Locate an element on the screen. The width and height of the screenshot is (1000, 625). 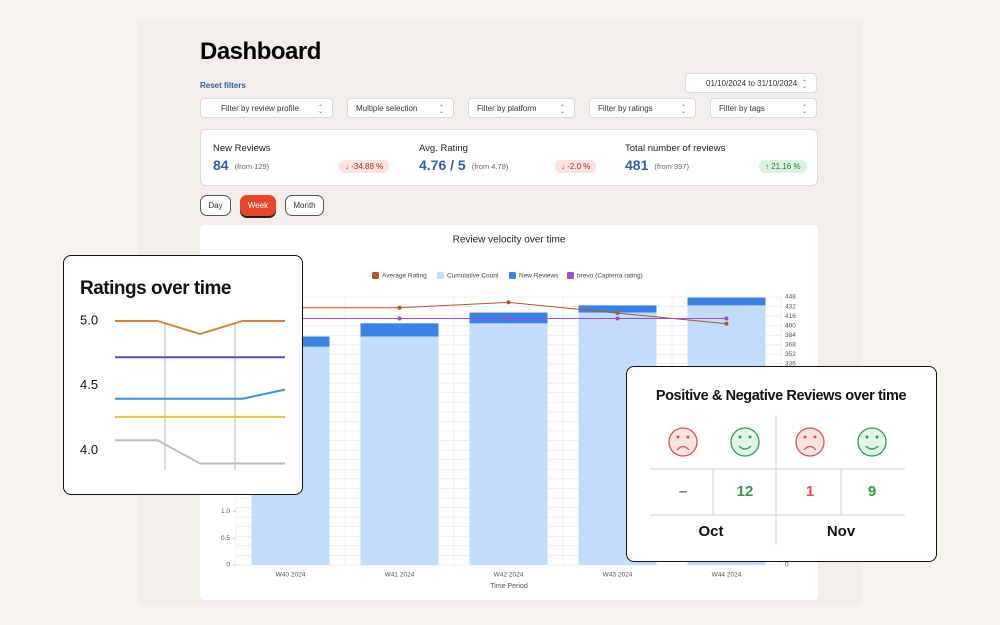
filter-select: Filter by tags is located at coordinates (763, 108).